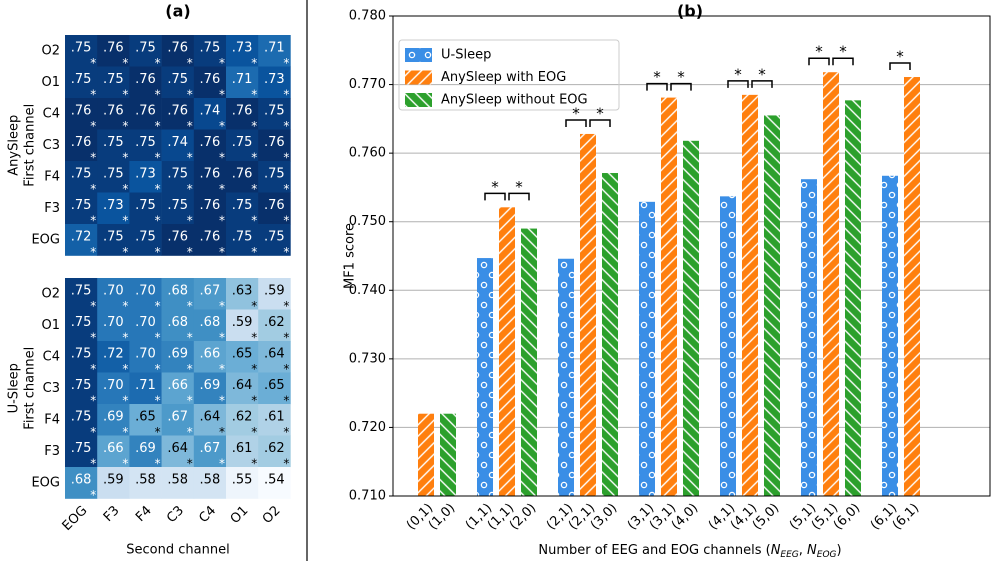  Describe the element at coordinates (145, 448) in the screenshot. I see `cell-label: .69` at that location.